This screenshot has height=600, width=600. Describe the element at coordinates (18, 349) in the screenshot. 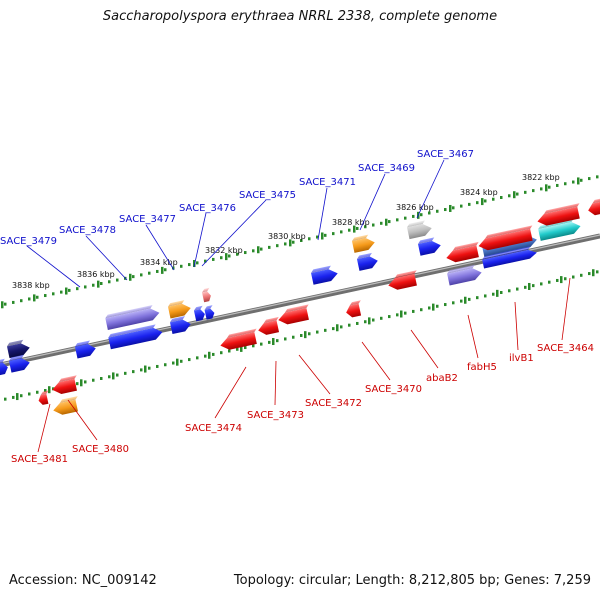

I see `gene-sace-3479b` at that location.